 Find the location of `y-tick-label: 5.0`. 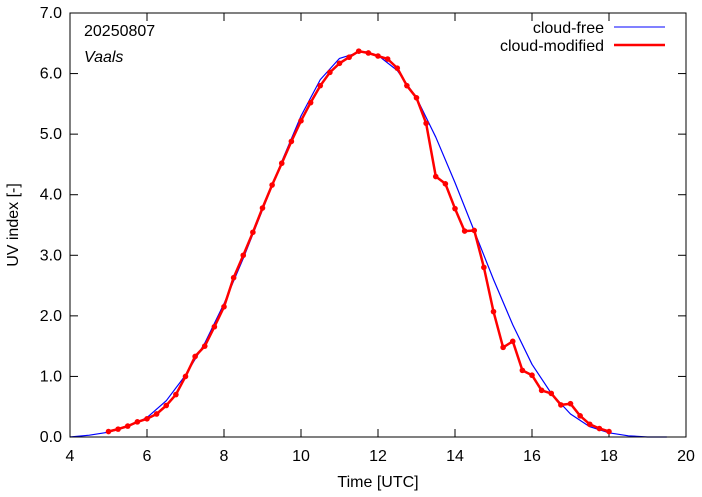

y-tick-label: 5.0 is located at coordinates (51, 134).